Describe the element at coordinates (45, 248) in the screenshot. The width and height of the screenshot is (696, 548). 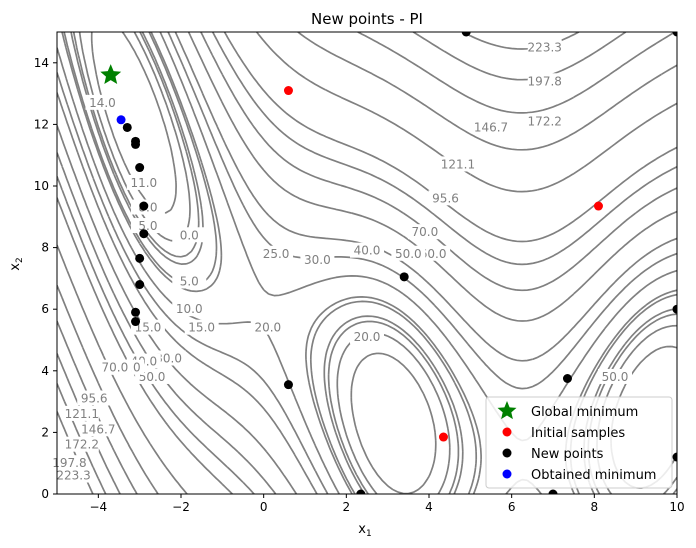
I see `y-tick-label: 8` at that location.